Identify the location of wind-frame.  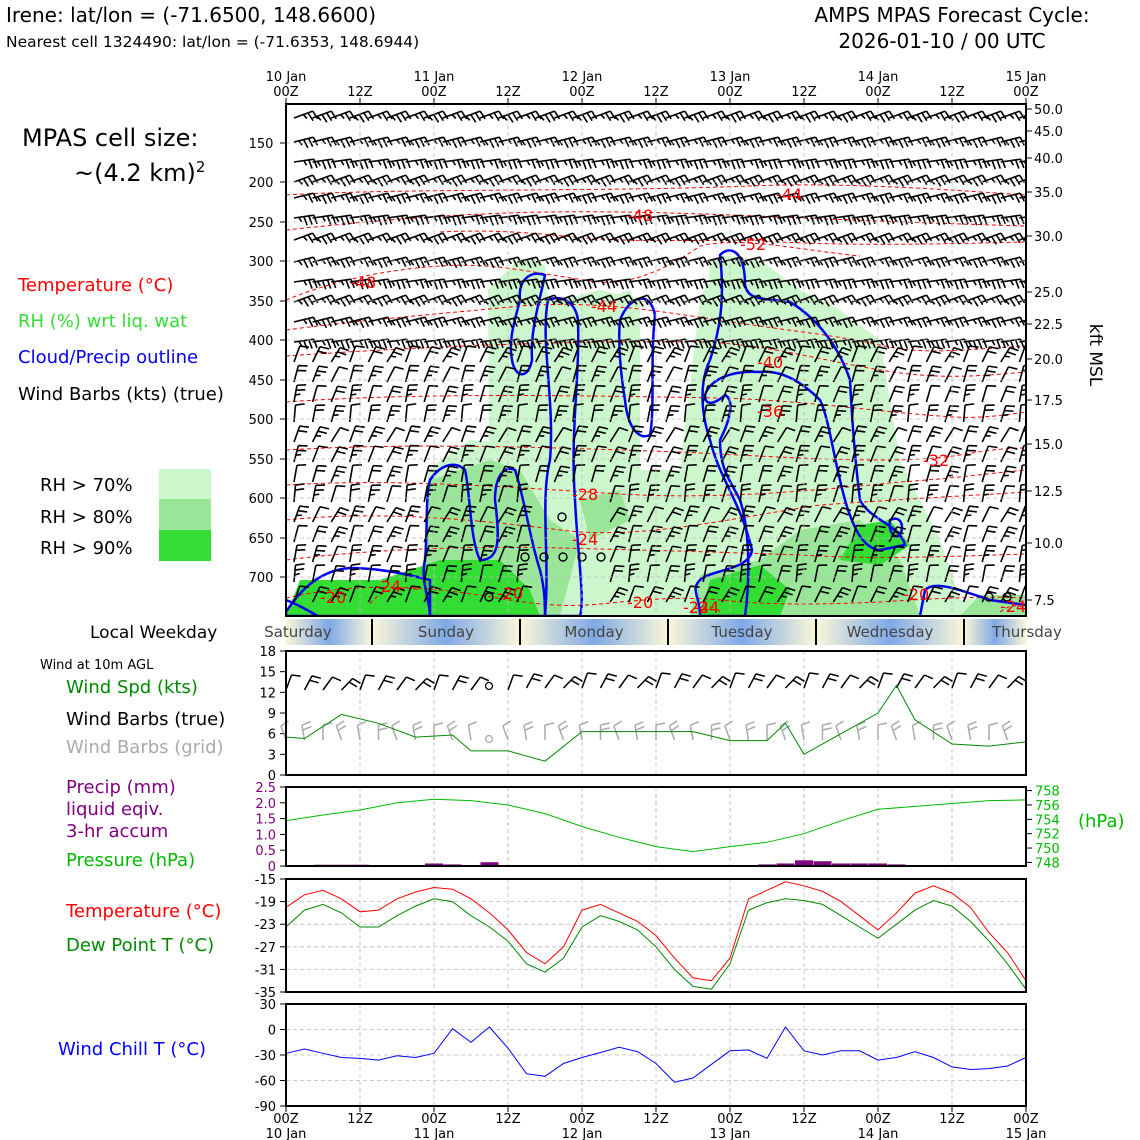
(656, 713).